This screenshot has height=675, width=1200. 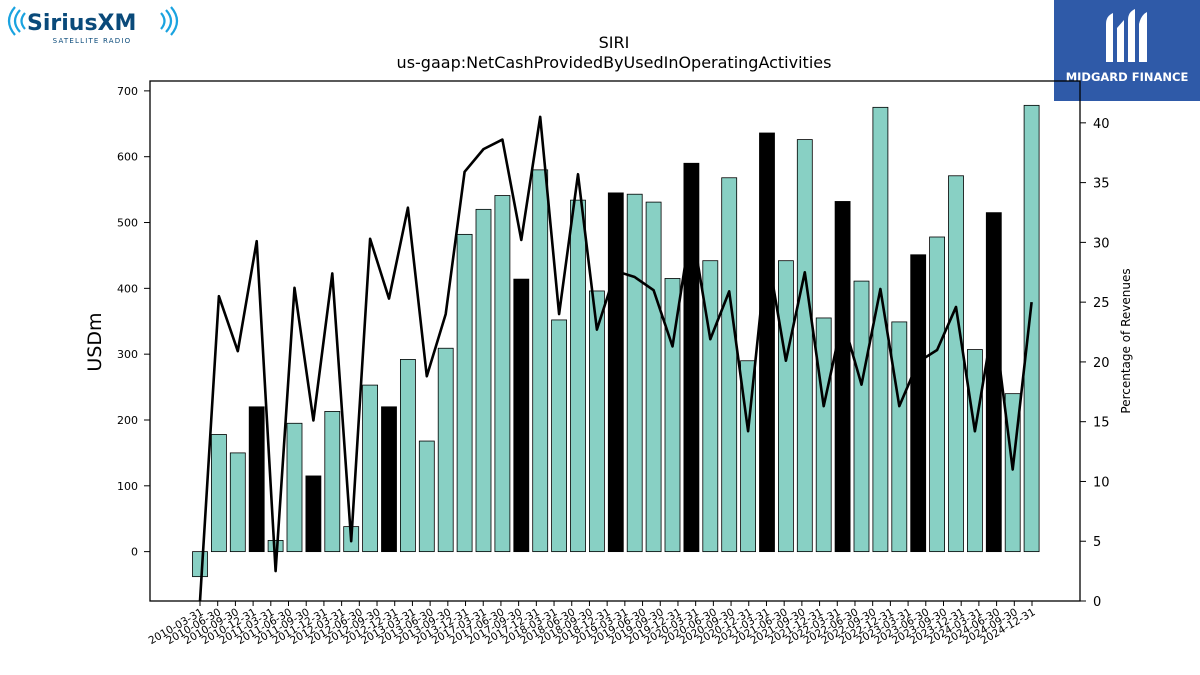 What do you see at coordinates (16, 21) in the screenshot?
I see `signal-waves-left-icon` at bounding box center [16, 21].